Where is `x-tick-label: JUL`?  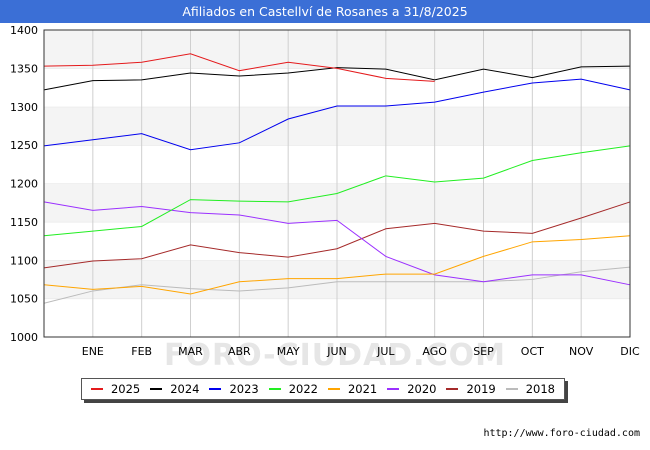 x-tick-label: JUL is located at coordinates (385, 351).